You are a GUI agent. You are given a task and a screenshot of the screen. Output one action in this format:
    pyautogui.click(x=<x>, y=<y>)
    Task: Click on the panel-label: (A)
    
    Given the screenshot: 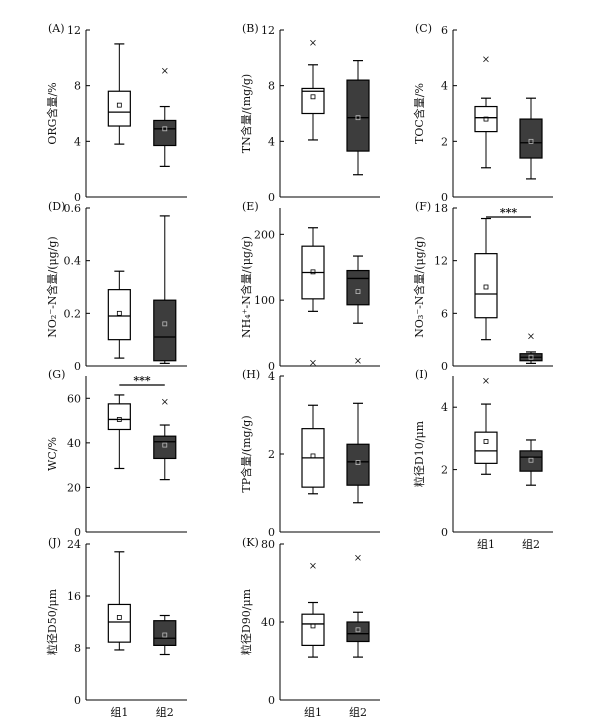 What is the action you would take?
    pyautogui.click(x=56, y=28)
    